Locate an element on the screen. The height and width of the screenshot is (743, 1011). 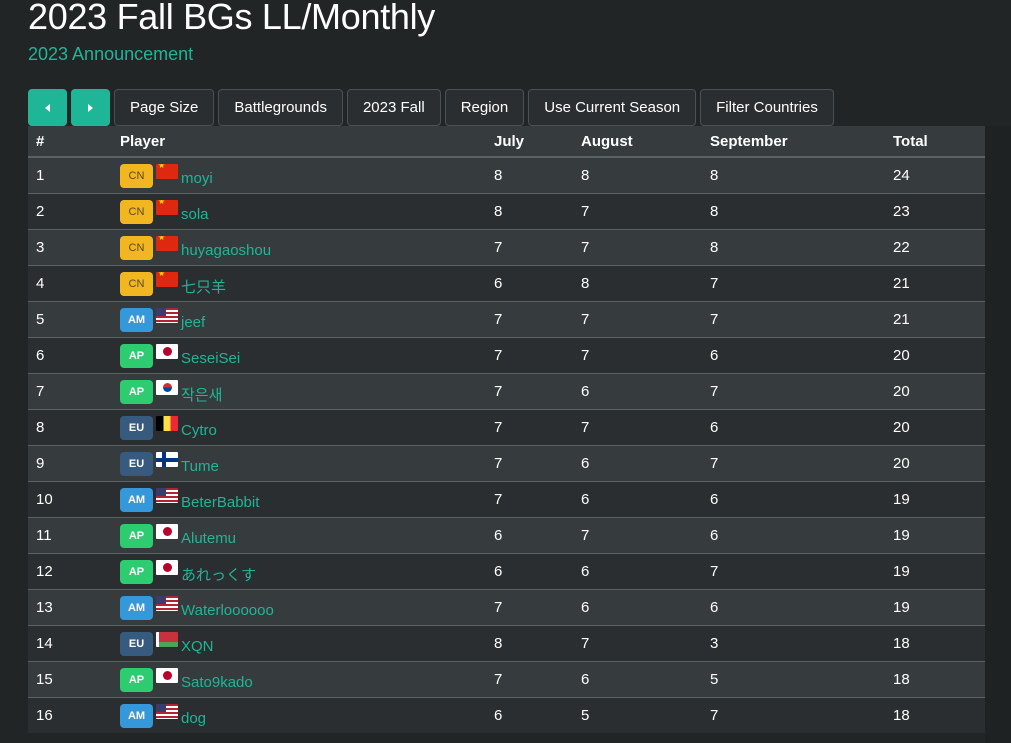
player-link: Waterloooooo is located at coordinates (227, 610).